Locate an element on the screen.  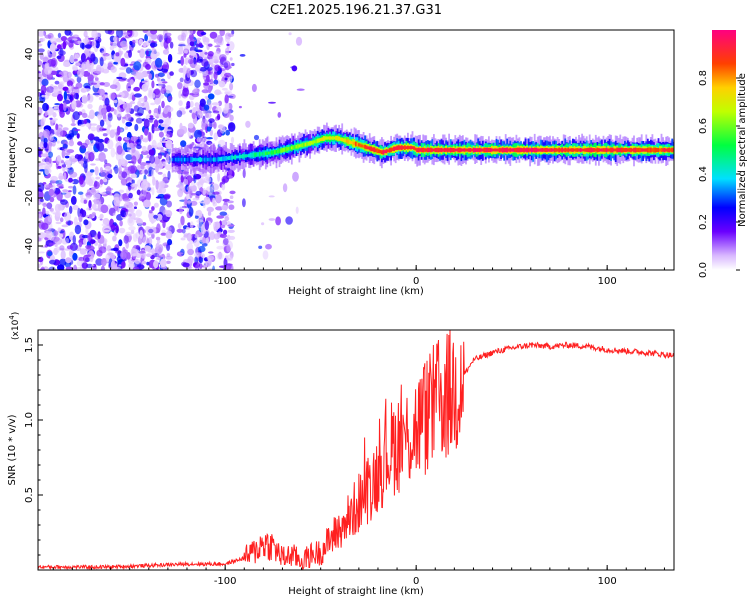
snr-multiplier-base: (x10 is located at coordinates (16, 329).